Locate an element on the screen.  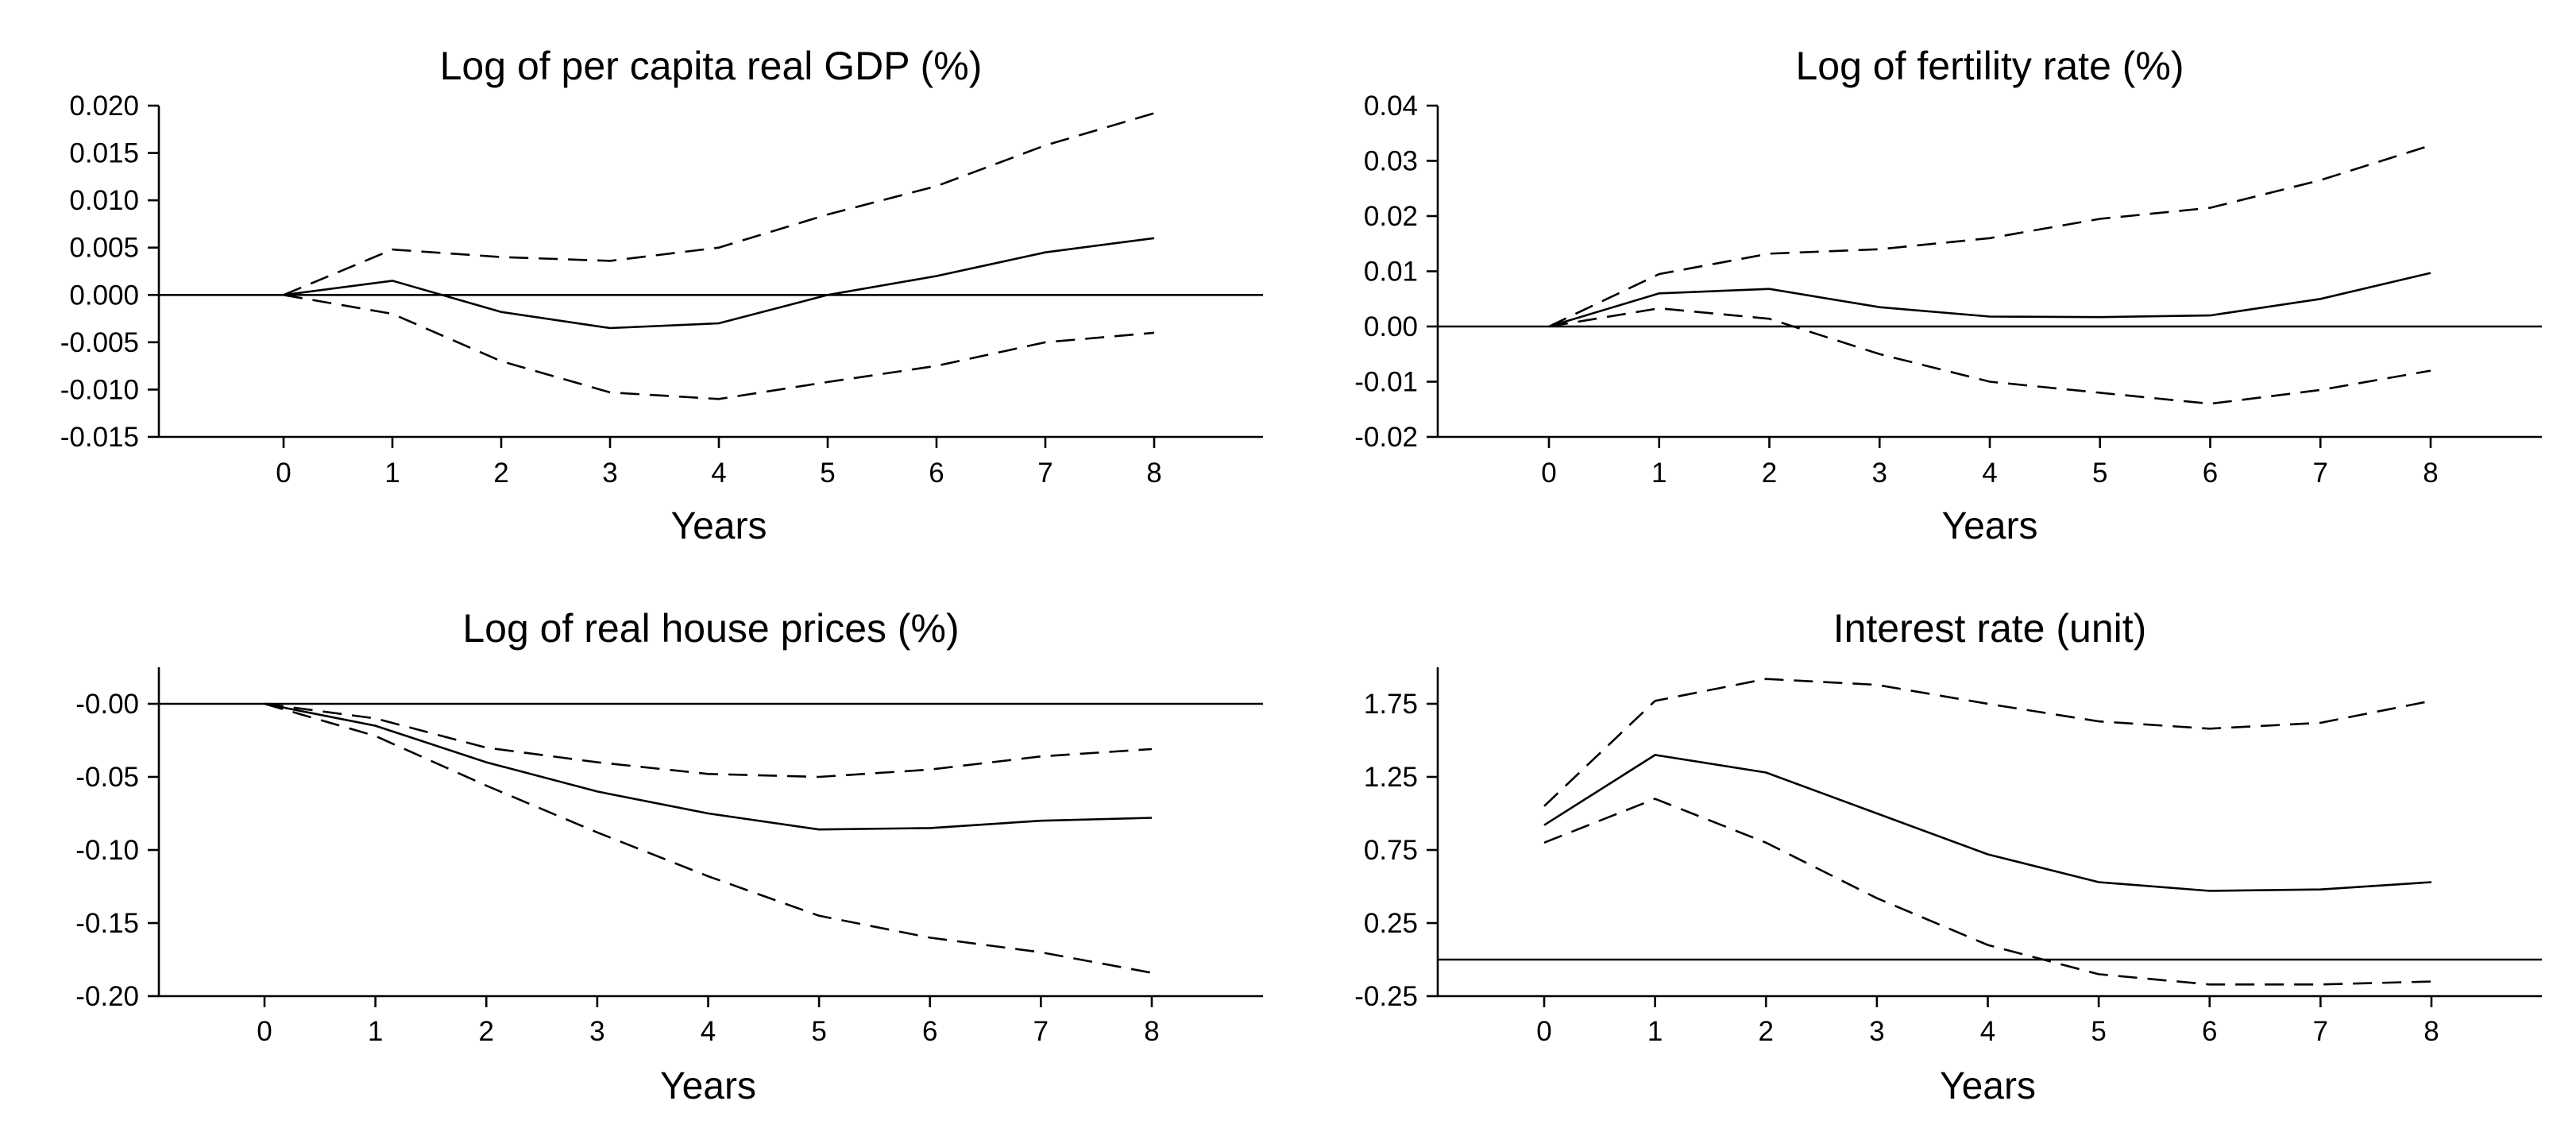
y-tick-label: 0.01 is located at coordinates (1391, 272).